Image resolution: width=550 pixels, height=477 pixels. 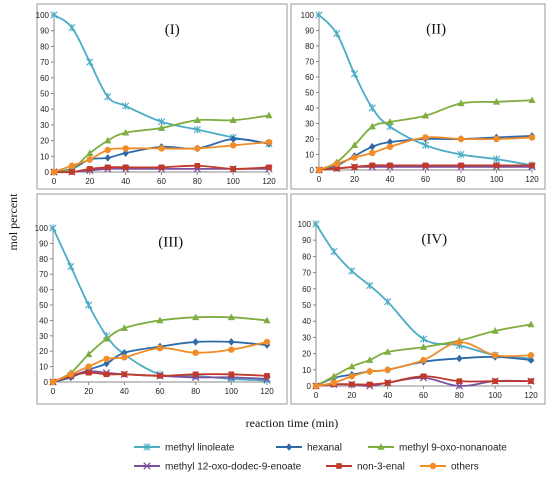 What do you see at coordinates (147, 447) in the screenshot?
I see `legend-item-methyl-linoleate-swatch-marker` at bounding box center [147, 447].